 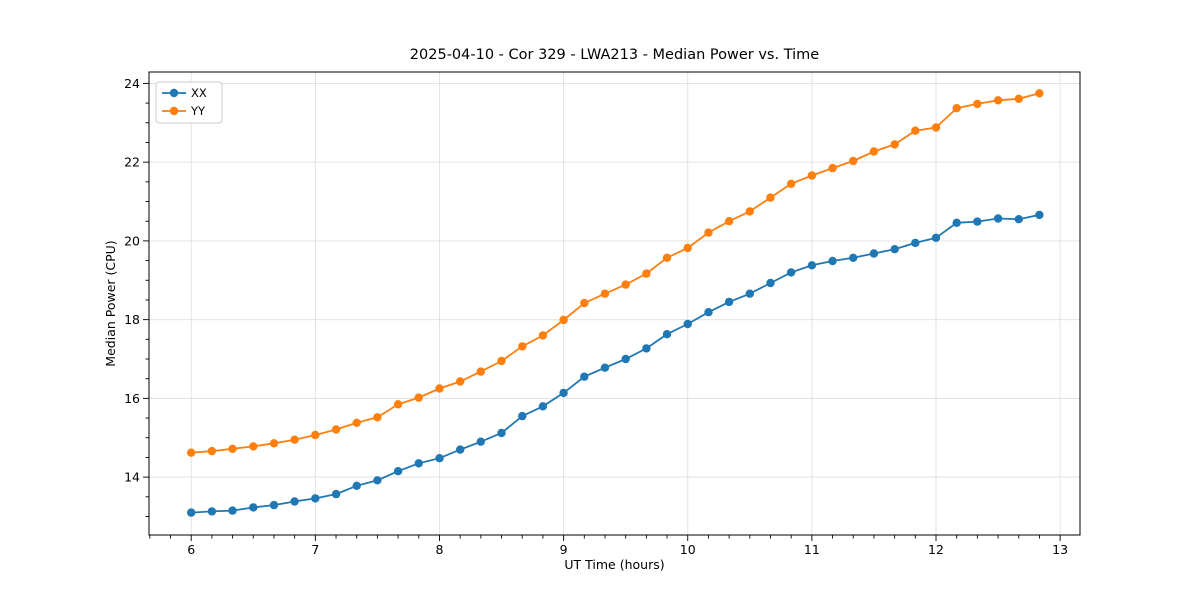 What do you see at coordinates (614, 564) in the screenshot?
I see `x-axis-label: UT Time (hours)` at bounding box center [614, 564].